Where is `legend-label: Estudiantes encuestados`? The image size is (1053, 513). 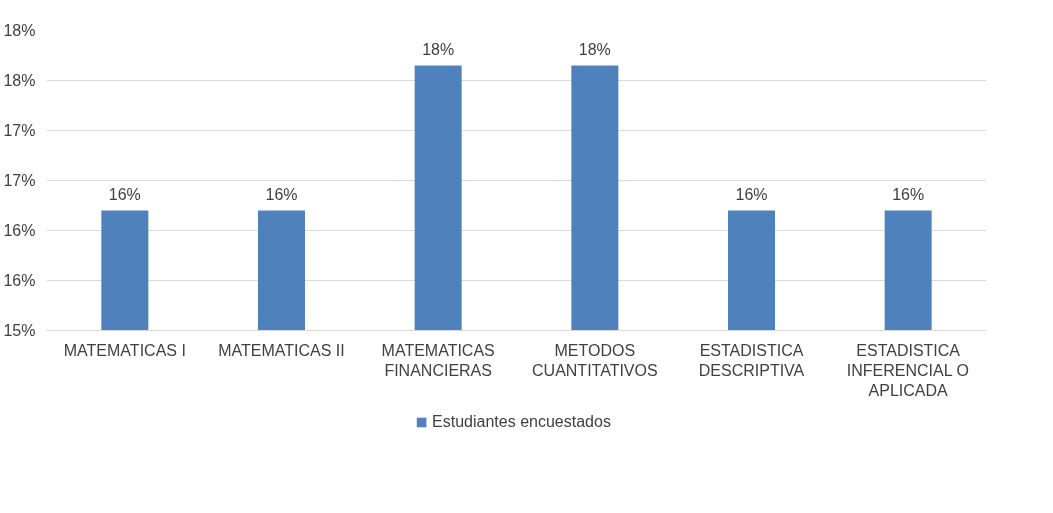
legend-label: Estudiantes encuestados is located at coordinates (521, 422).